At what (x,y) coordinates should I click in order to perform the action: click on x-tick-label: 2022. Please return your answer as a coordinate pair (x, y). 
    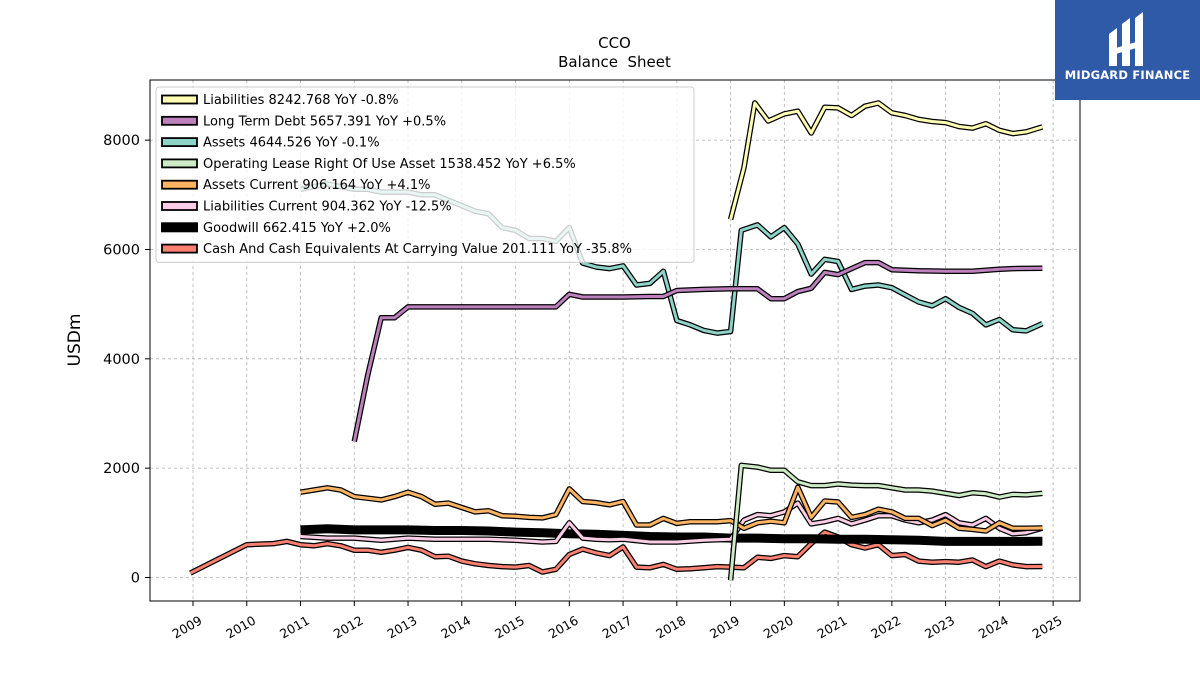
    Looking at the image, I should click on (885, 627).